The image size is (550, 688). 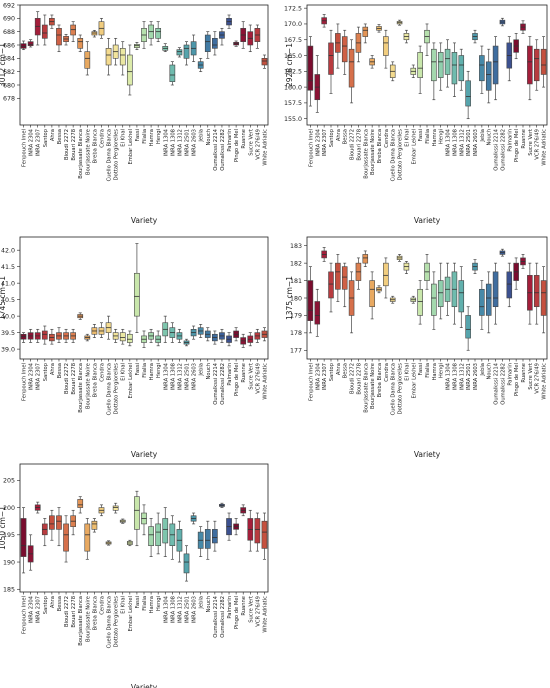 What do you see at coordinates (346, 370) in the screenshot?
I see `x-tick-label: Bessa` at bounding box center [346, 370].